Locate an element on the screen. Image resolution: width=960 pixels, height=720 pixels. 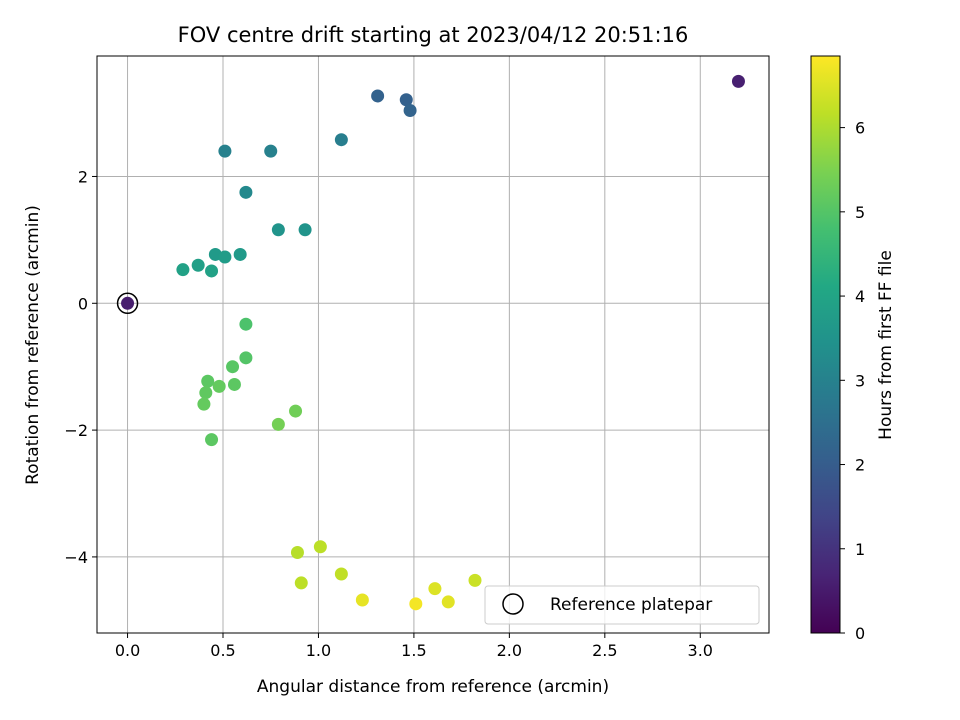
x-tick-label: 1.5 is located at coordinates (413, 650).